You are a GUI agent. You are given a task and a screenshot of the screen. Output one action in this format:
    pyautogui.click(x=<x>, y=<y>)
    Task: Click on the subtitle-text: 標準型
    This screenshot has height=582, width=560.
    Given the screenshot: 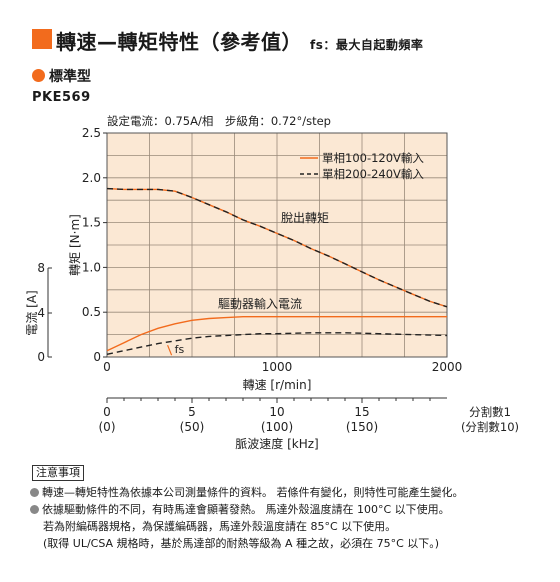 What is the action you would take?
    pyautogui.click(x=70, y=77)
    